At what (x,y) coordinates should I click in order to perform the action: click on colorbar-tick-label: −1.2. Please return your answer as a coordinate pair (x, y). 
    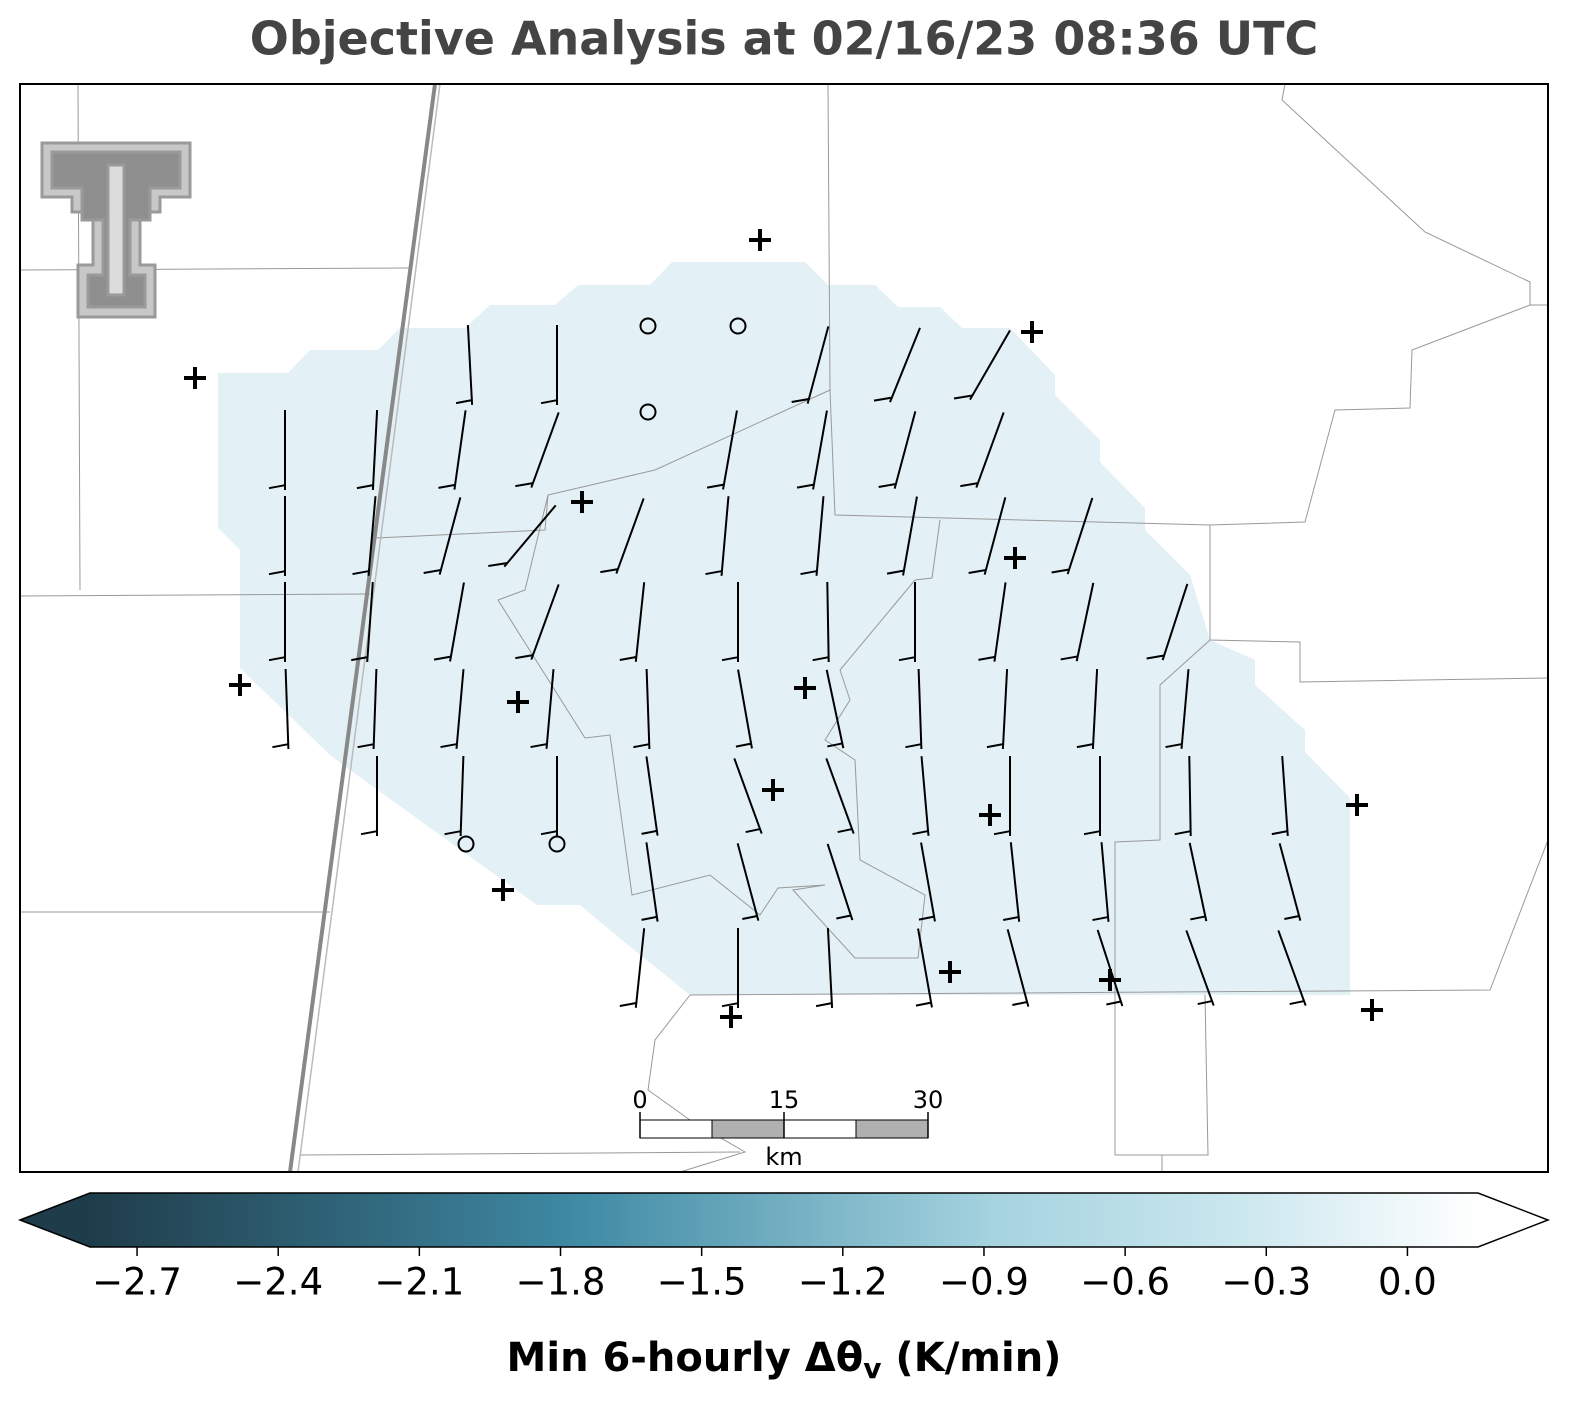
    Looking at the image, I should click on (843, 1282).